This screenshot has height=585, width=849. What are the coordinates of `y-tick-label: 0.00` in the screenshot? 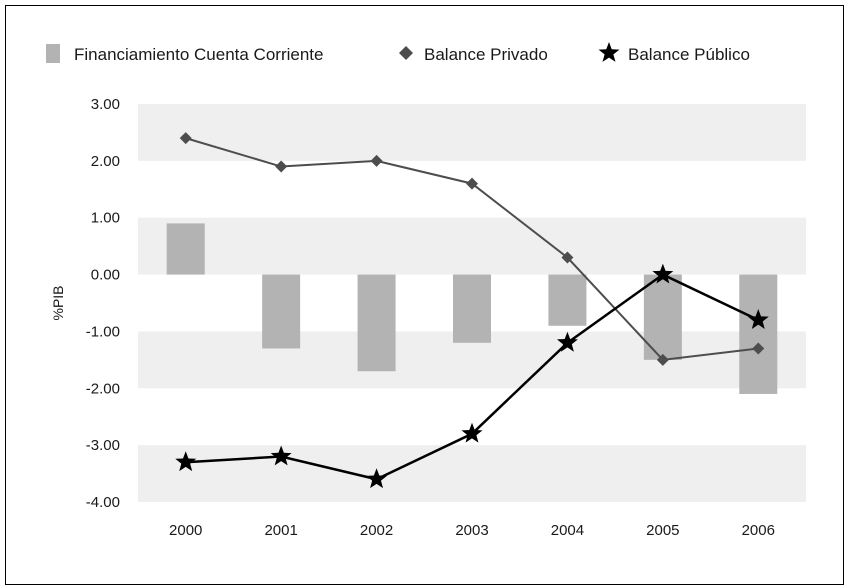 It's located at (105, 275).